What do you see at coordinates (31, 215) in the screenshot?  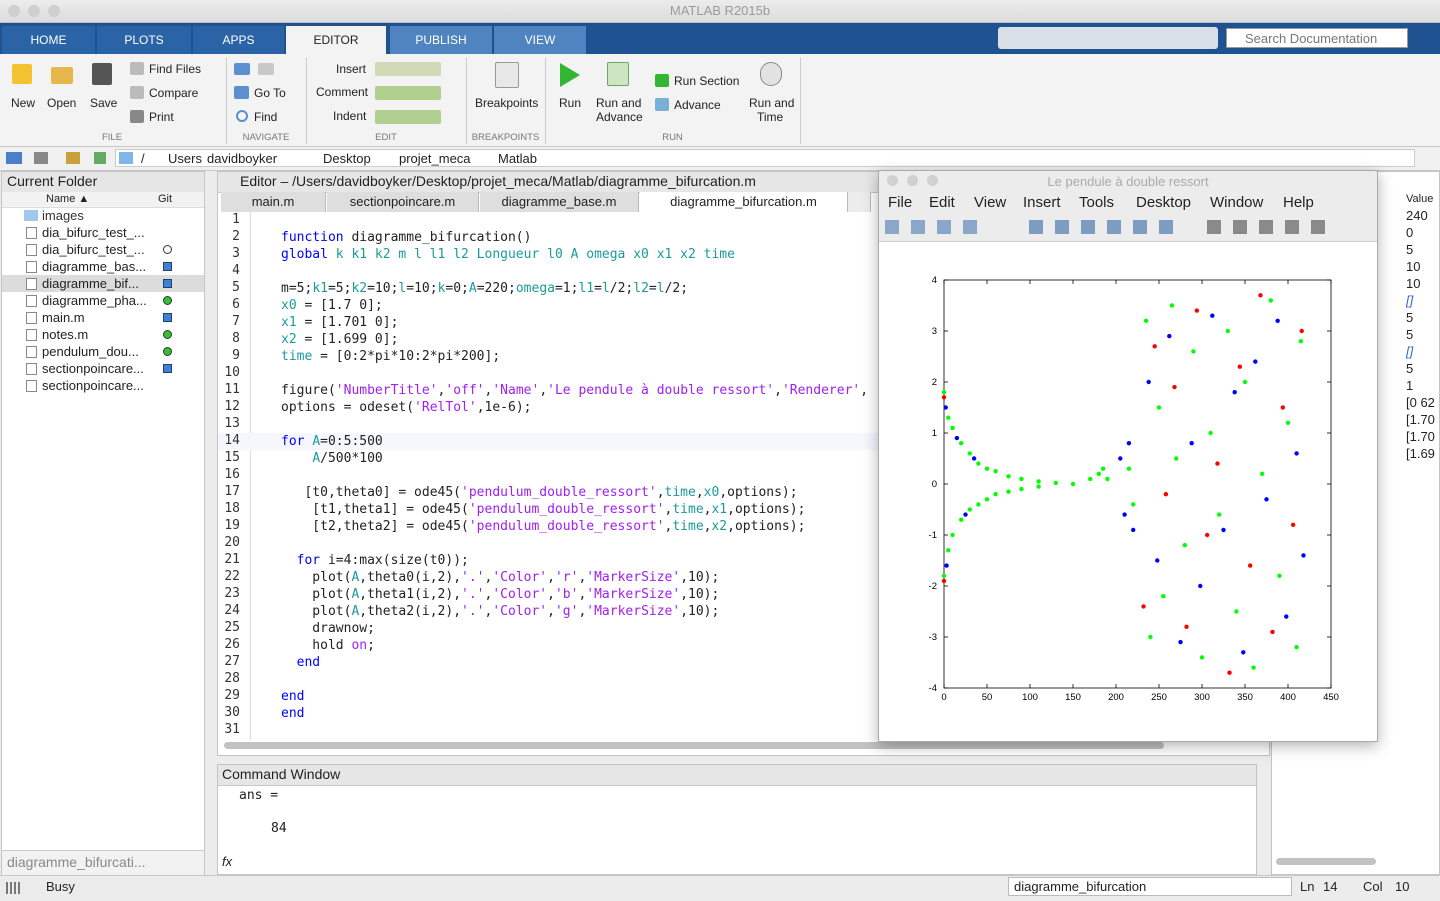 I see `folder-icon` at bounding box center [31, 215].